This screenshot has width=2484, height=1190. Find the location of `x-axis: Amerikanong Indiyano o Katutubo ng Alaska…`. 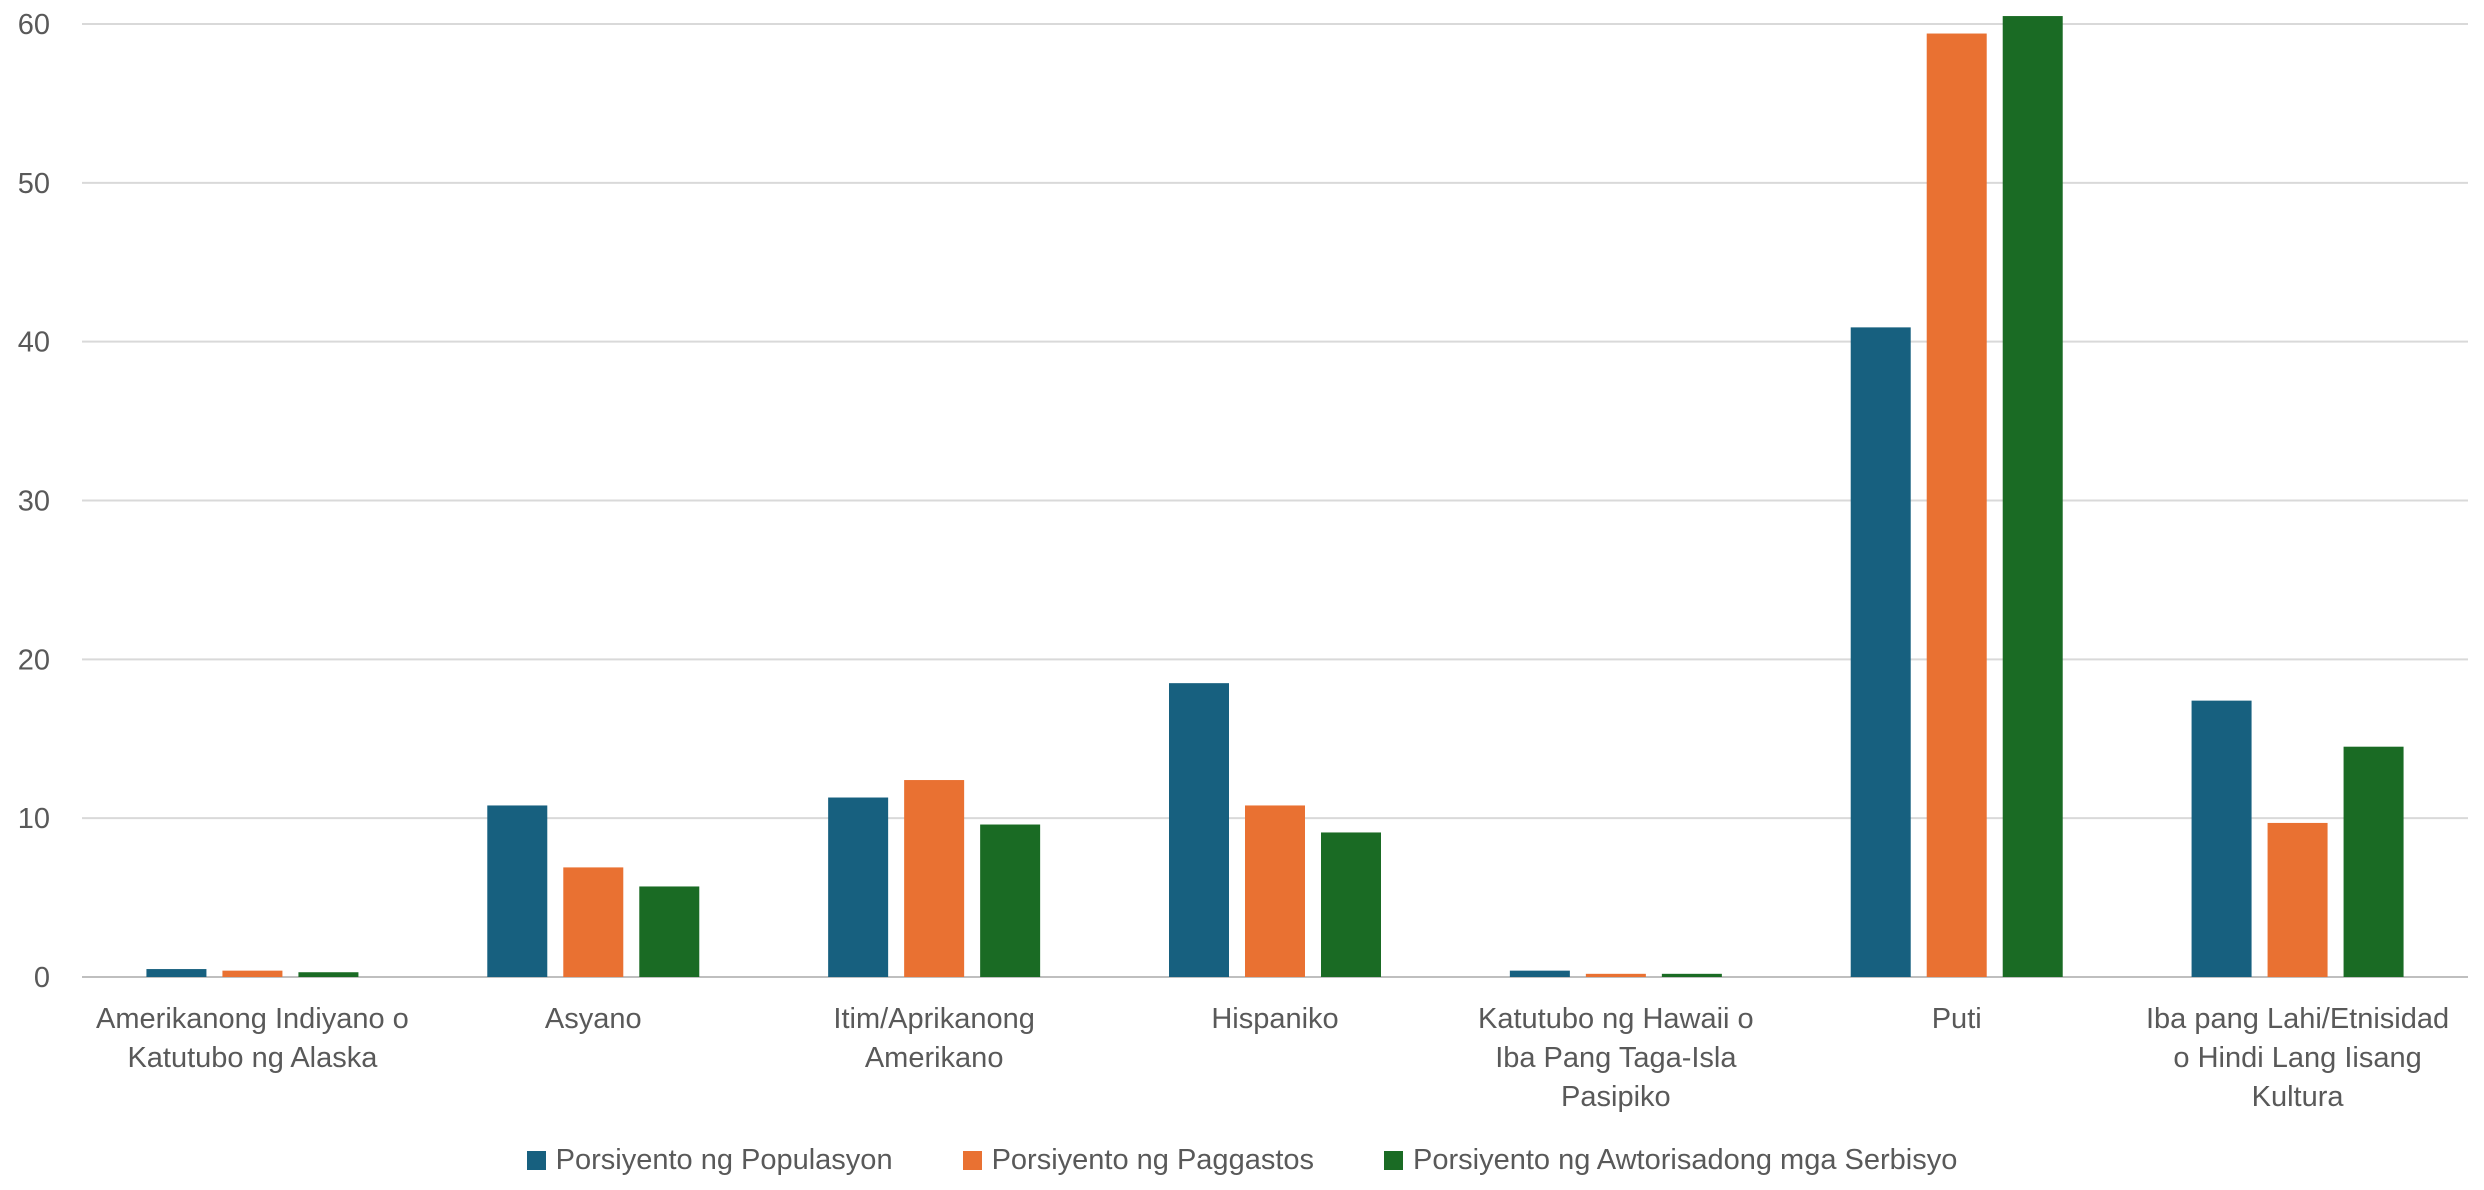

x-axis: Amerikanong Indiyano o Katutubo ng Alaska… is located at coordinates (1272, 1058).